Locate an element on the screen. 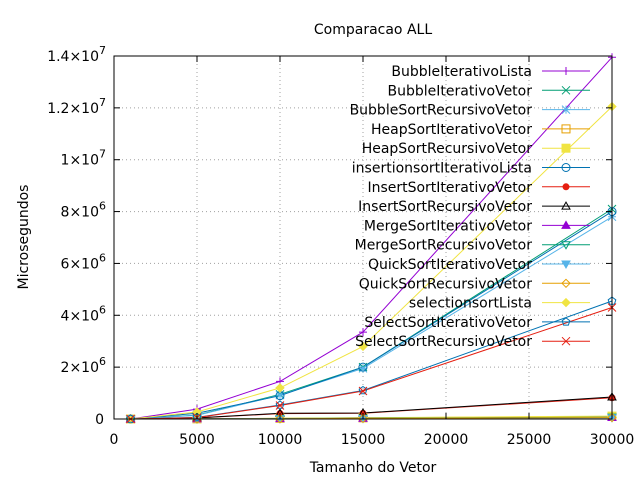 The height and width of the screenshot is (480, 640). legend-item: BubbleIterativoVetor is located at coordinates (489, 91).